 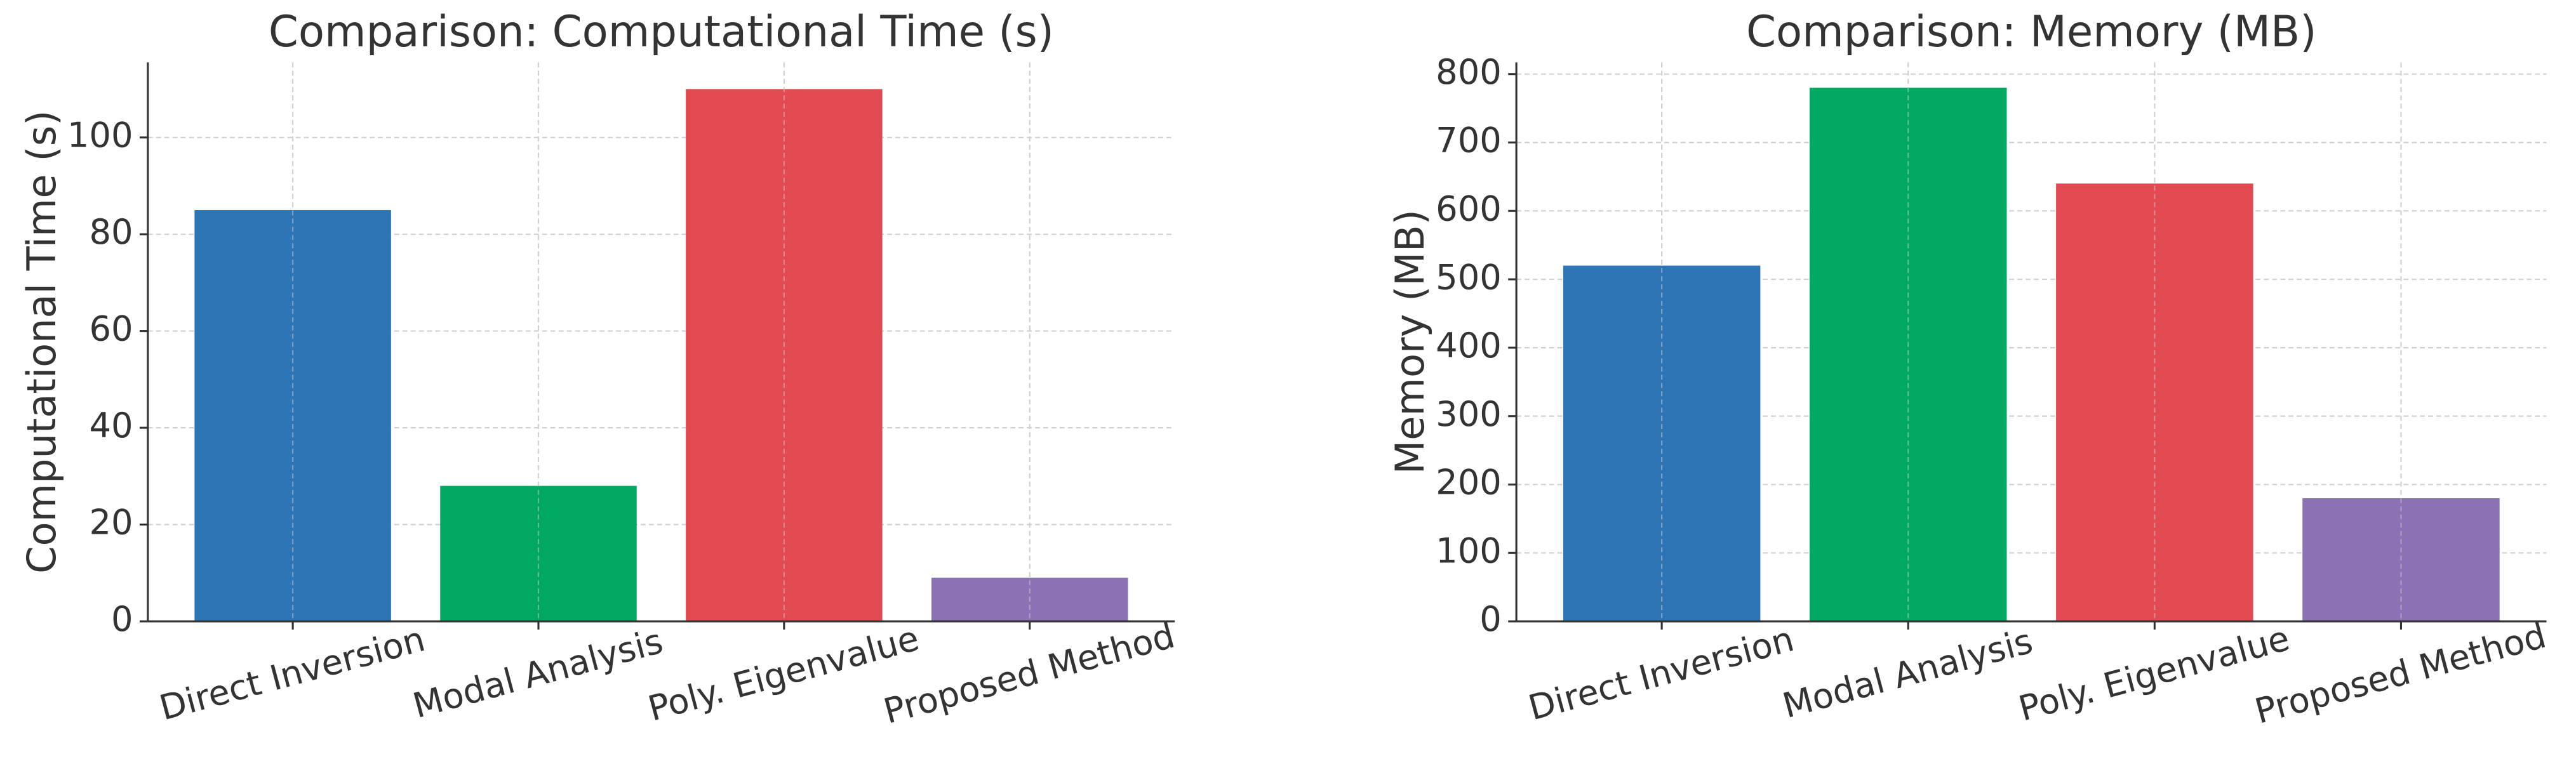 I want to click on y-tick-label: 400, so click(x=1469, y=346).